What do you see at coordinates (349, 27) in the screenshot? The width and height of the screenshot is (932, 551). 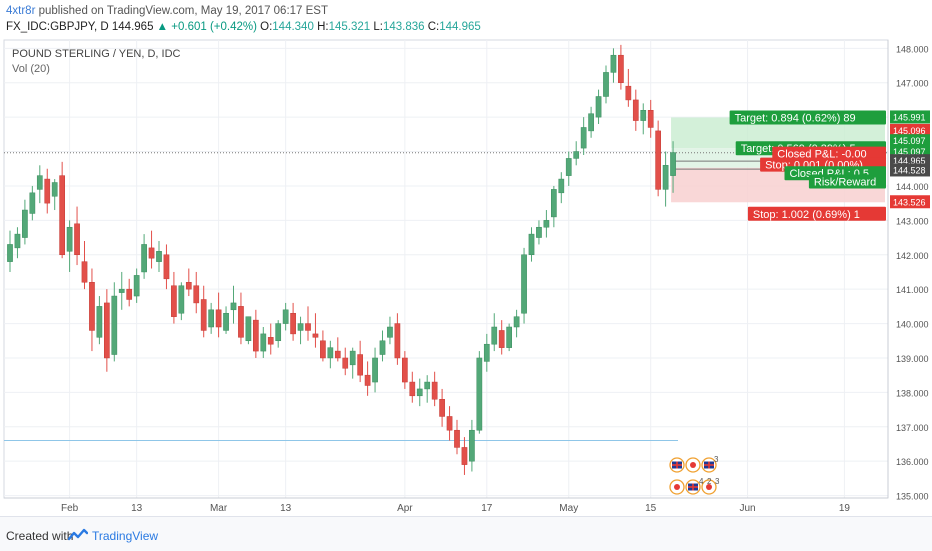 I see `high-value: 145.321` at bounding box center [349, 27].